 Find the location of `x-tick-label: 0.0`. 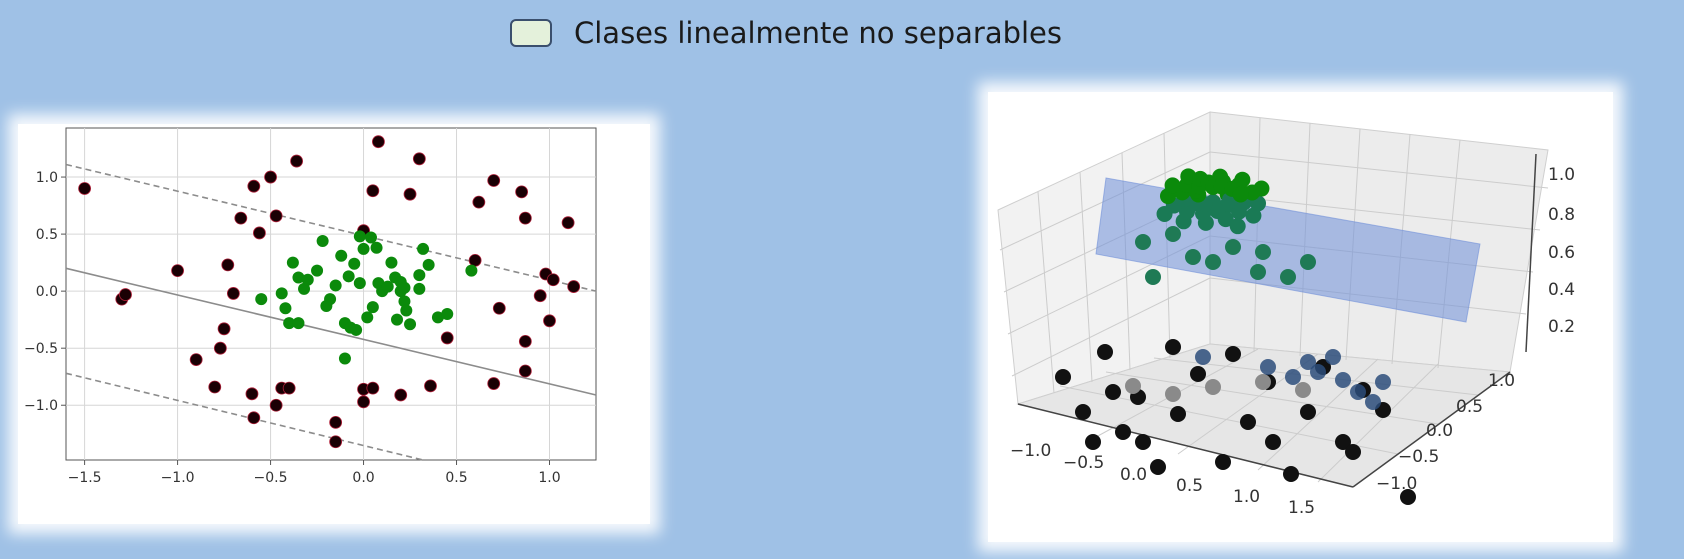

x-tick-label: 0.0 is located at coordinates (363, 478).